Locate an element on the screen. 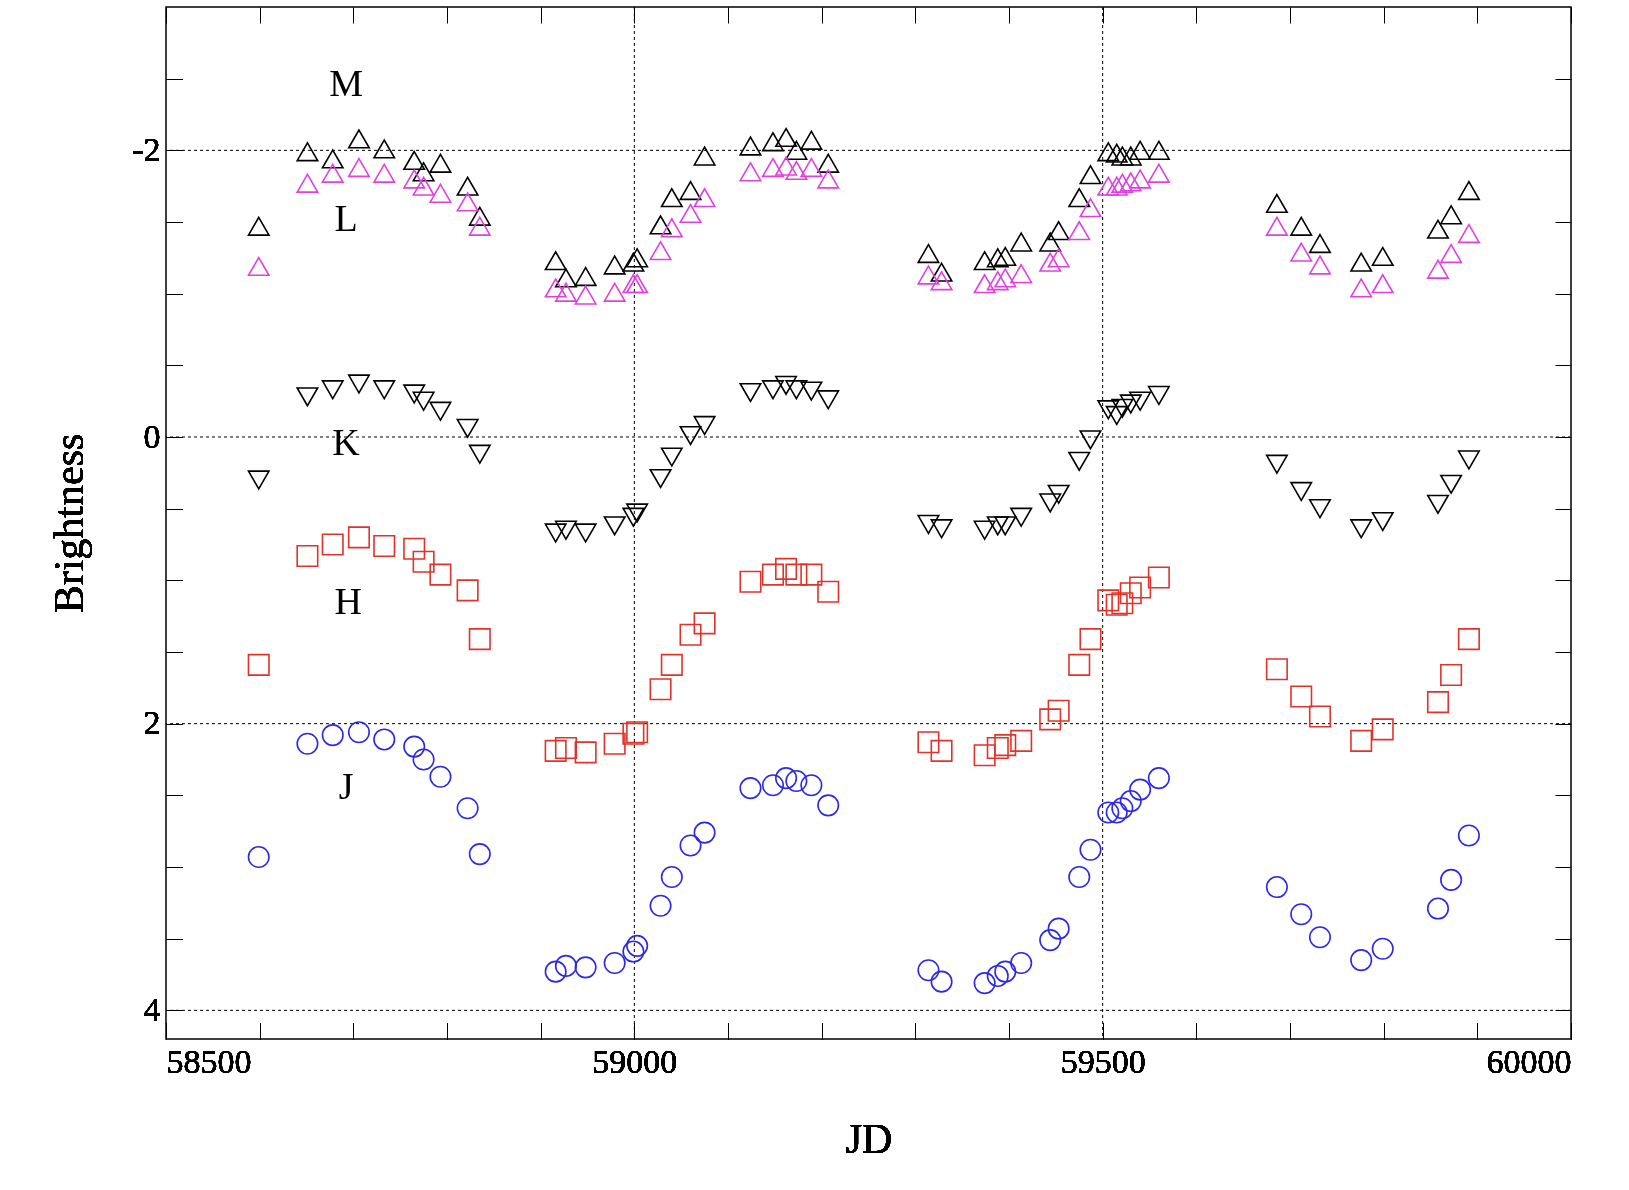 The width and height of the screenshot is (1629, 1190). x-tick-label: 58500 is located at coordinates (209, 1061).